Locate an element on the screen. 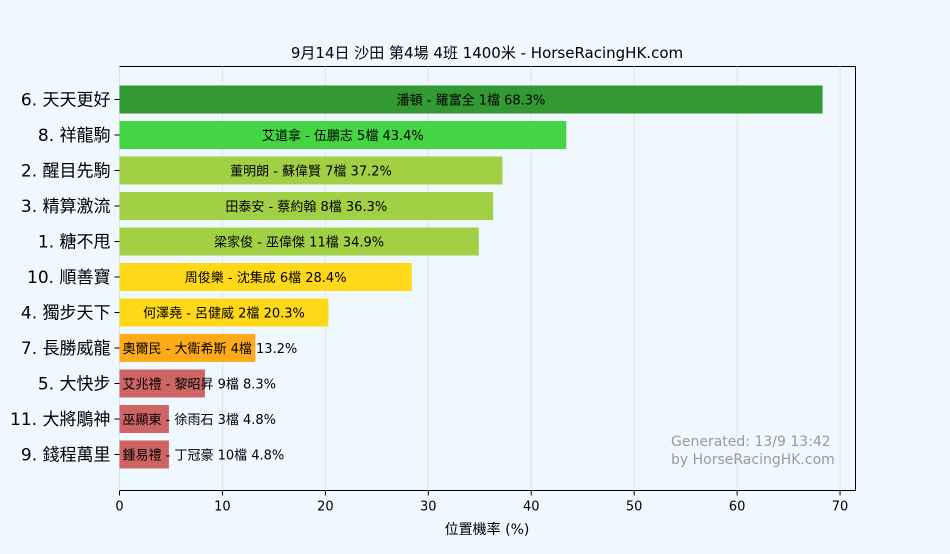 The width and height of the screenshot is (950, 554). y-tick-label: 6. 天天更好 is located at coordinates (66, 101).